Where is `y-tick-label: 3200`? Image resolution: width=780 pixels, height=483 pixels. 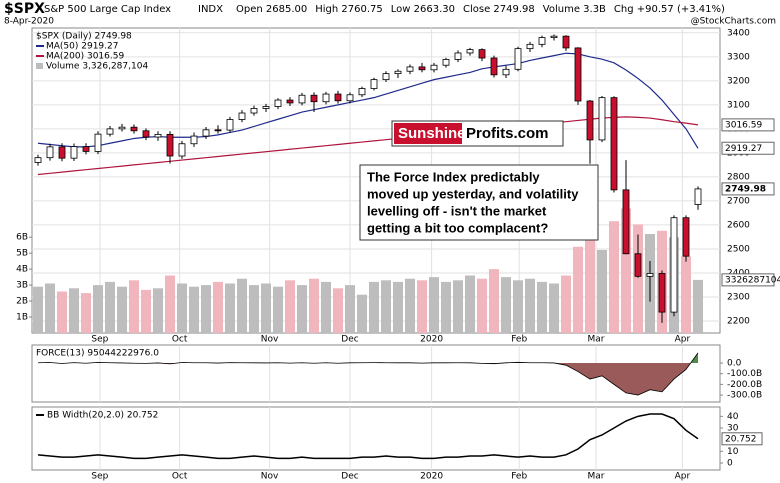
y-tick-label: 3200 is located at coordinates (738, 81).